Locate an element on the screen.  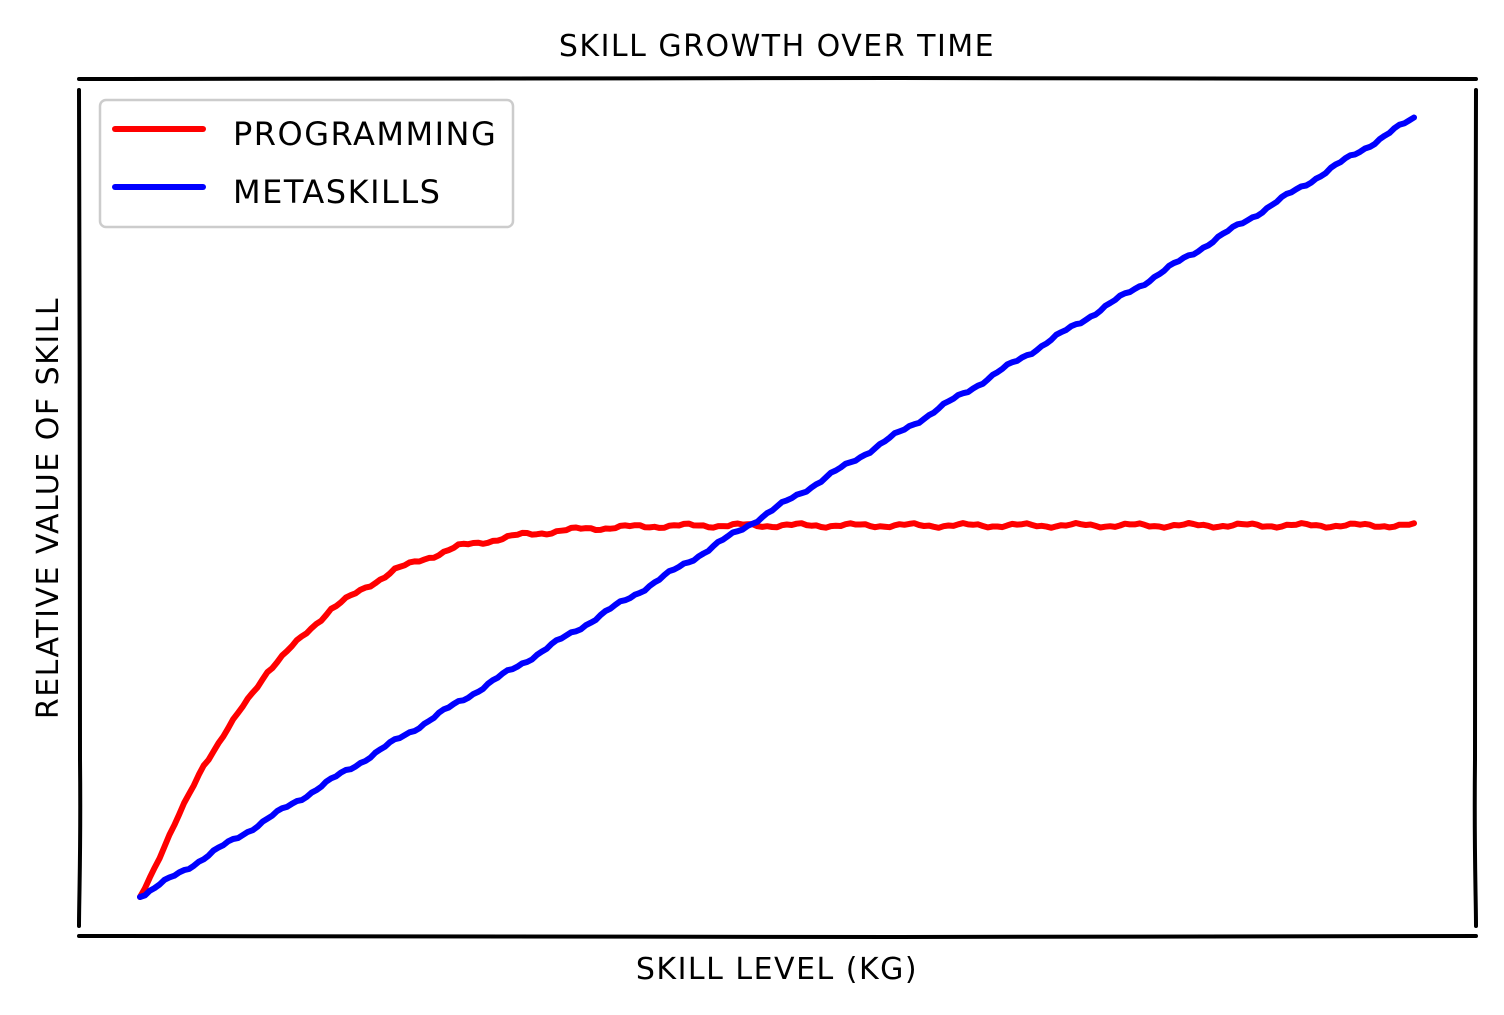
y-axis-label: RELATIVE VALUE OF SKILL is located at coordinates (48, 508).